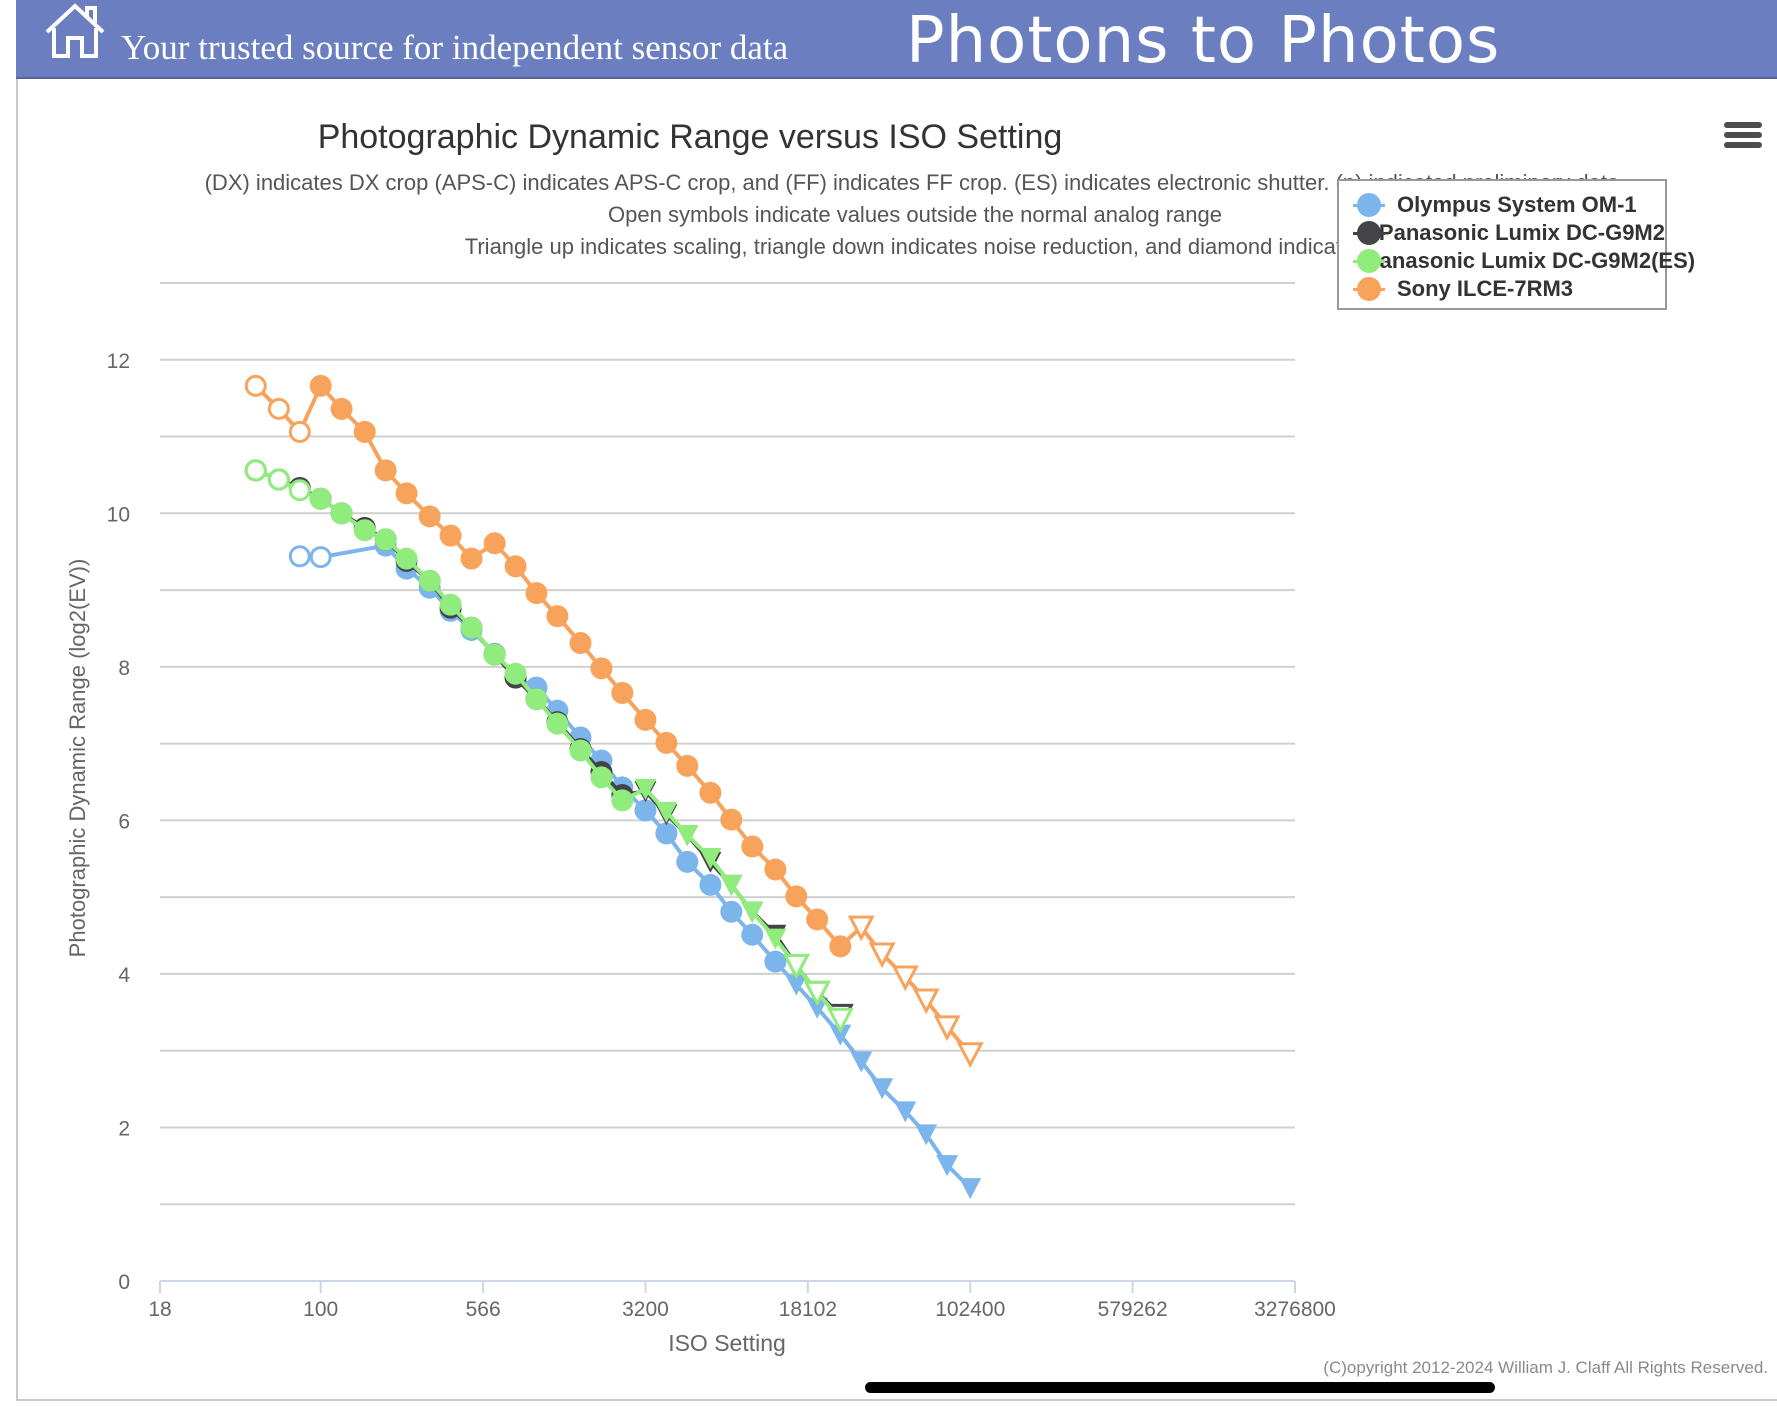  Describe the element at coordinates (75, 31) in the screenshot. I see `home-icon` at that location.